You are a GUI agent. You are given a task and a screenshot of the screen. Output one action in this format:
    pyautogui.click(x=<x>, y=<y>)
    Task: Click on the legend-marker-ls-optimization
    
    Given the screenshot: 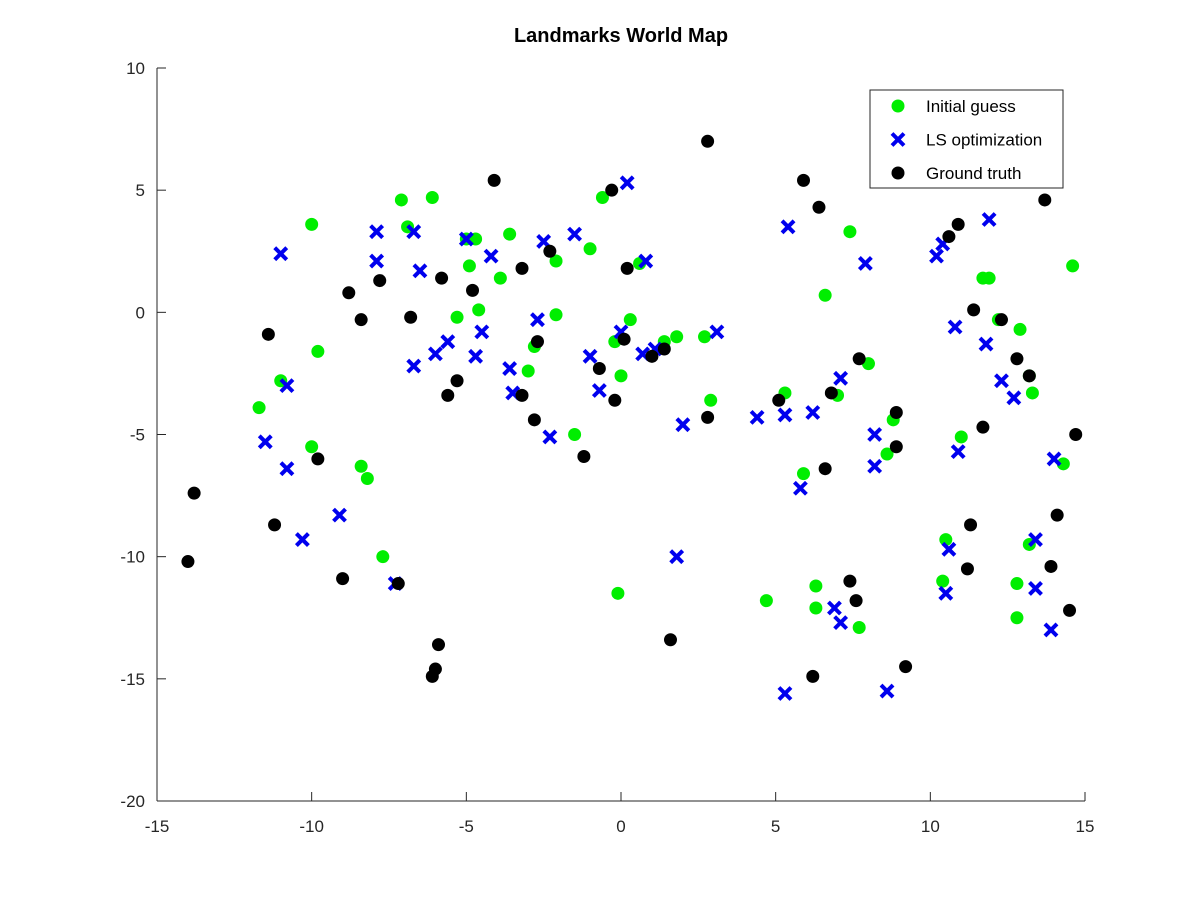 What is the action you would take?
    pyautogui.click(x=898, y=139)
    